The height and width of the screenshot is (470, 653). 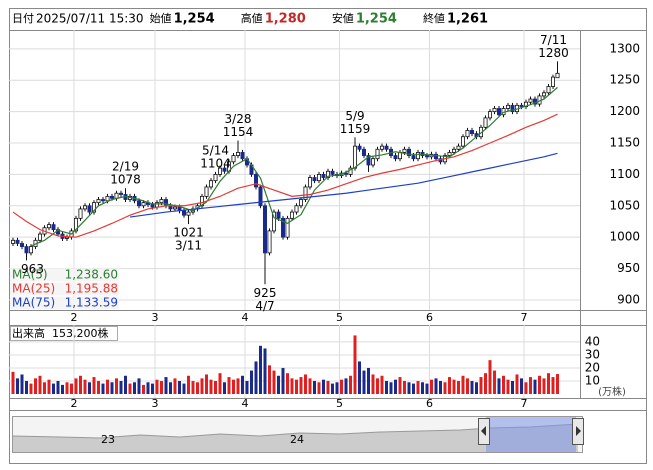 I want to click on annotation-value: 1078, so click(x=125, y=180).